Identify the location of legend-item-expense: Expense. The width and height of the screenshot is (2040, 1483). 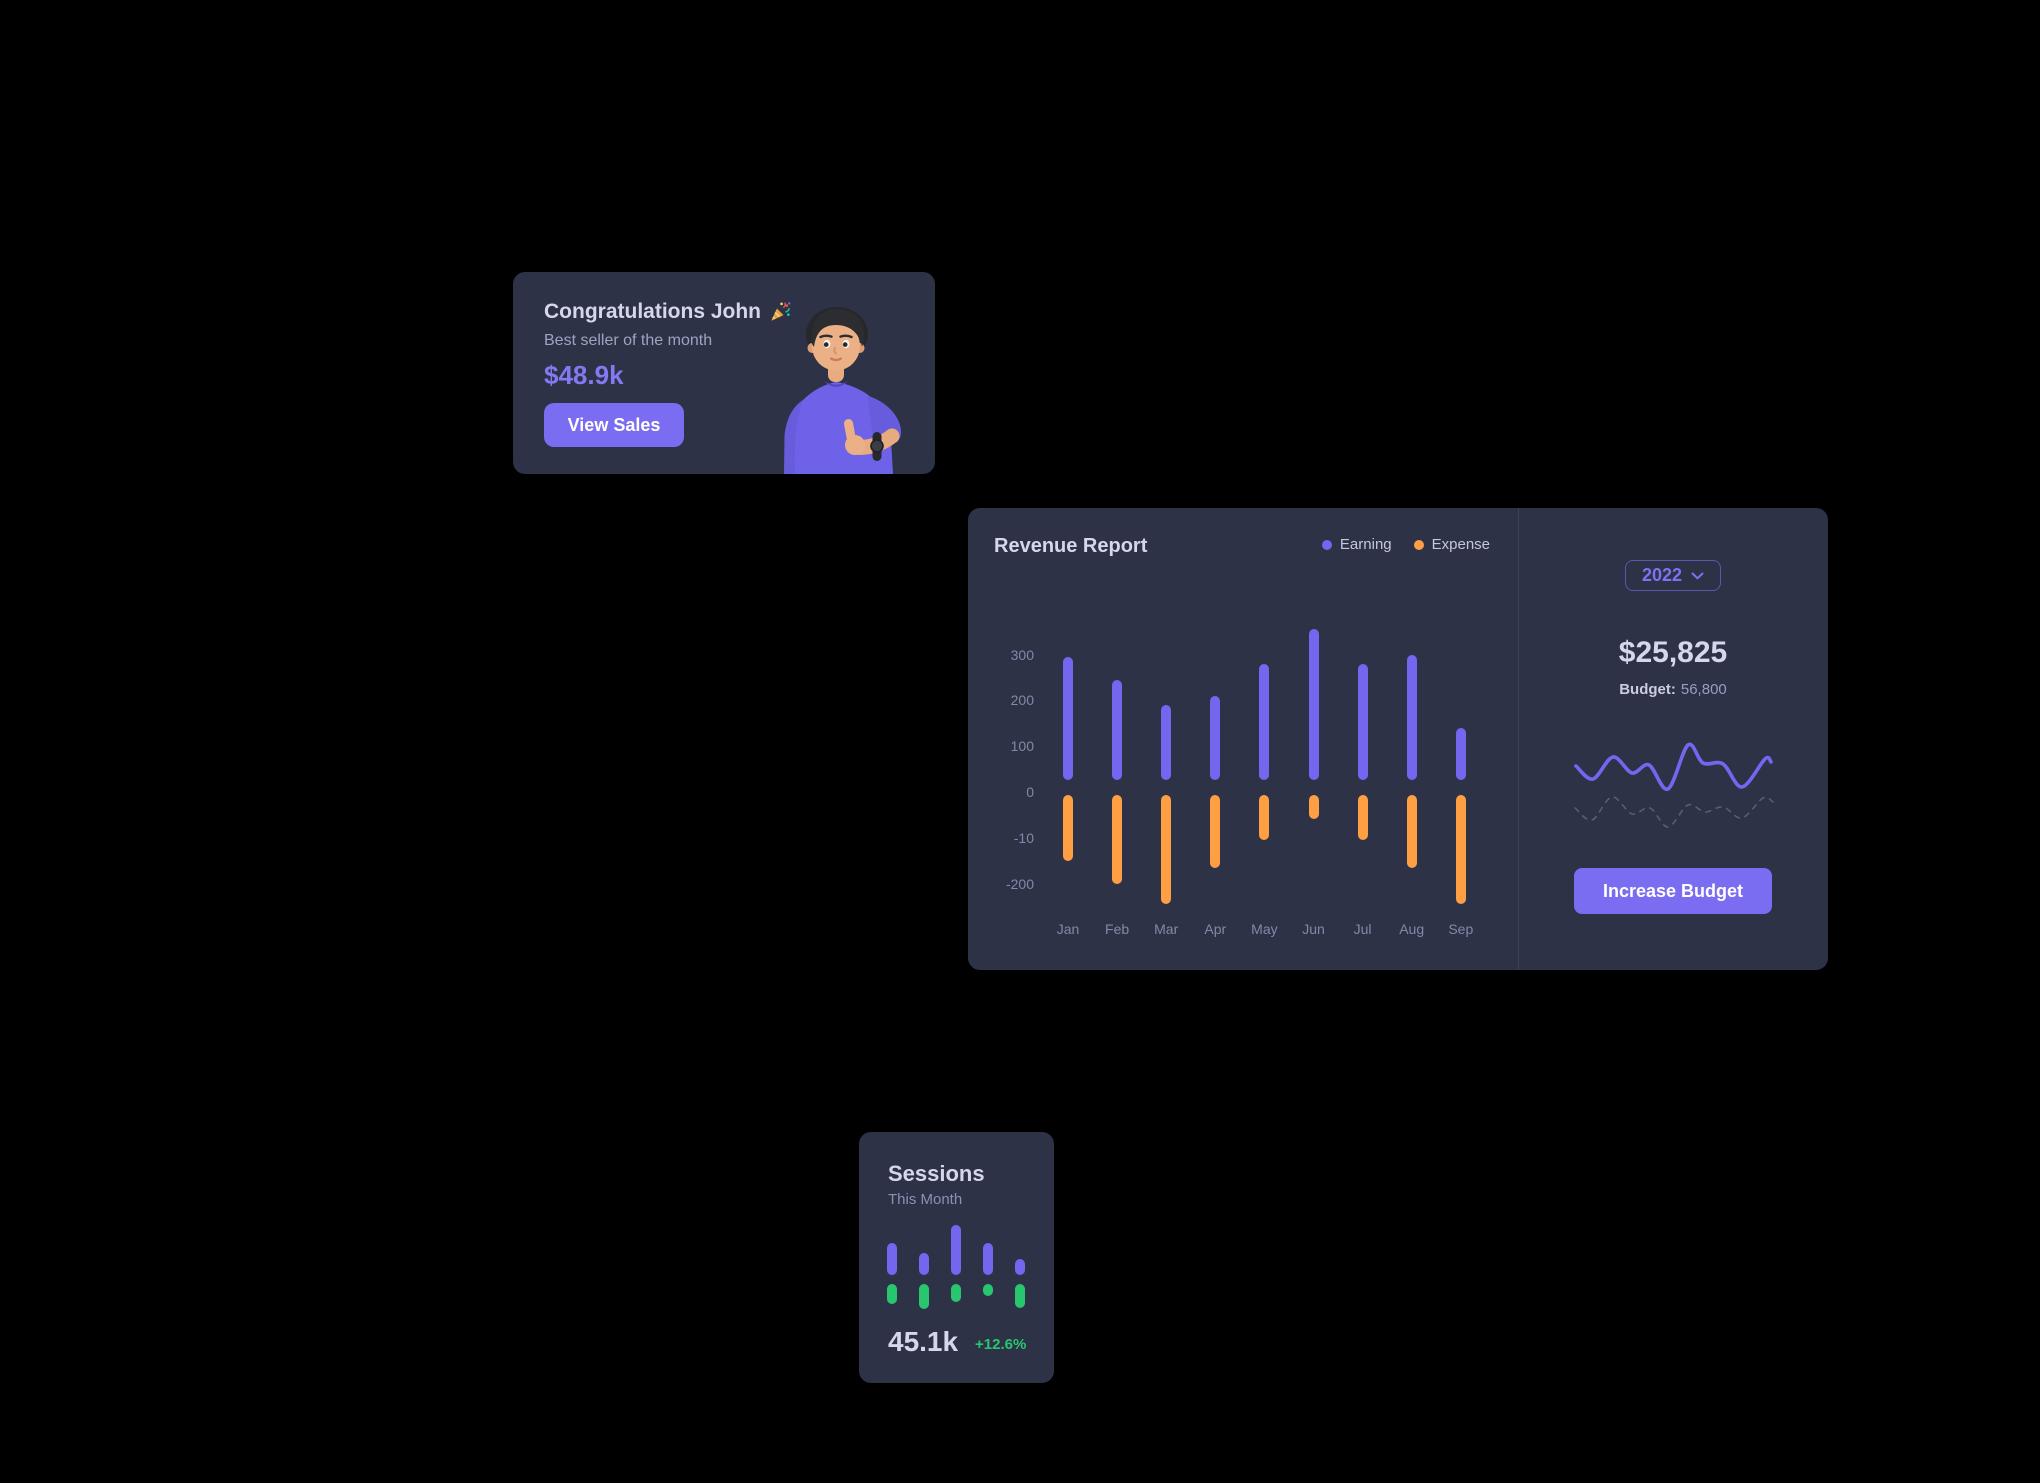
(1451, 544).